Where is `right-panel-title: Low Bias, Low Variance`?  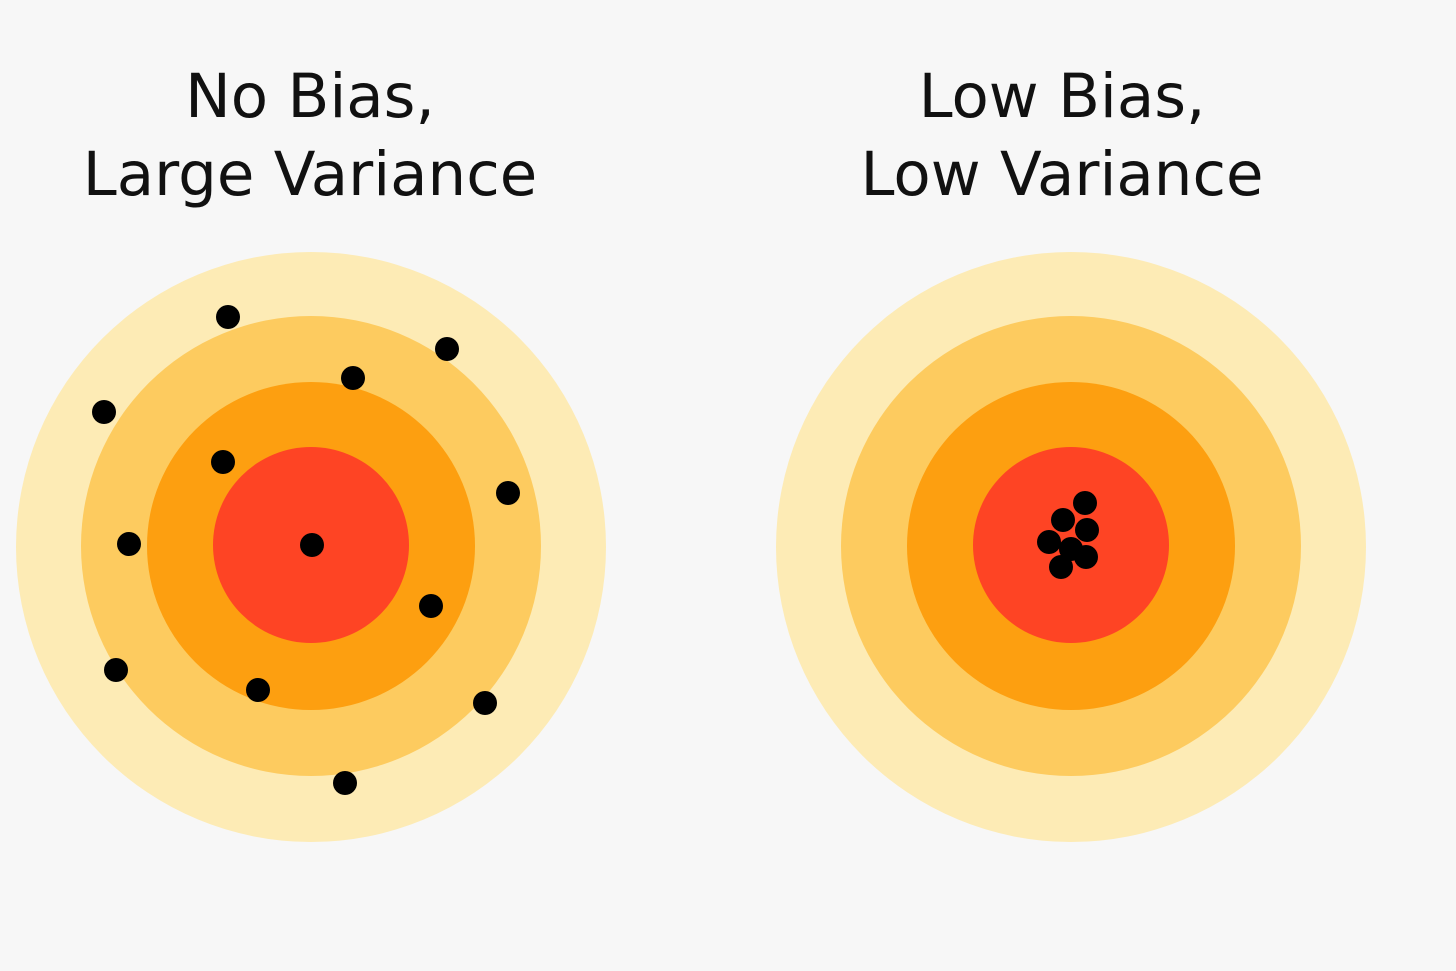 right-panel-title: Low Bias, Low Variance is located at coordinates (1062, 136).